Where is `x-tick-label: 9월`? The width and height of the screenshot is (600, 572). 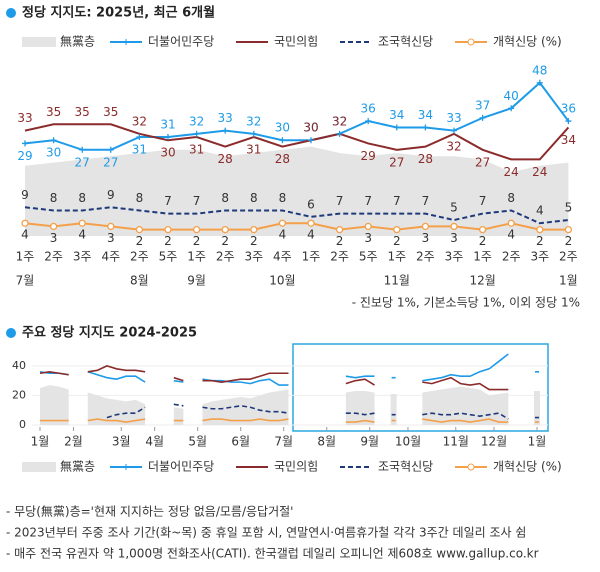
x-tick-label: 9월 is located at coordinates (369, 442).